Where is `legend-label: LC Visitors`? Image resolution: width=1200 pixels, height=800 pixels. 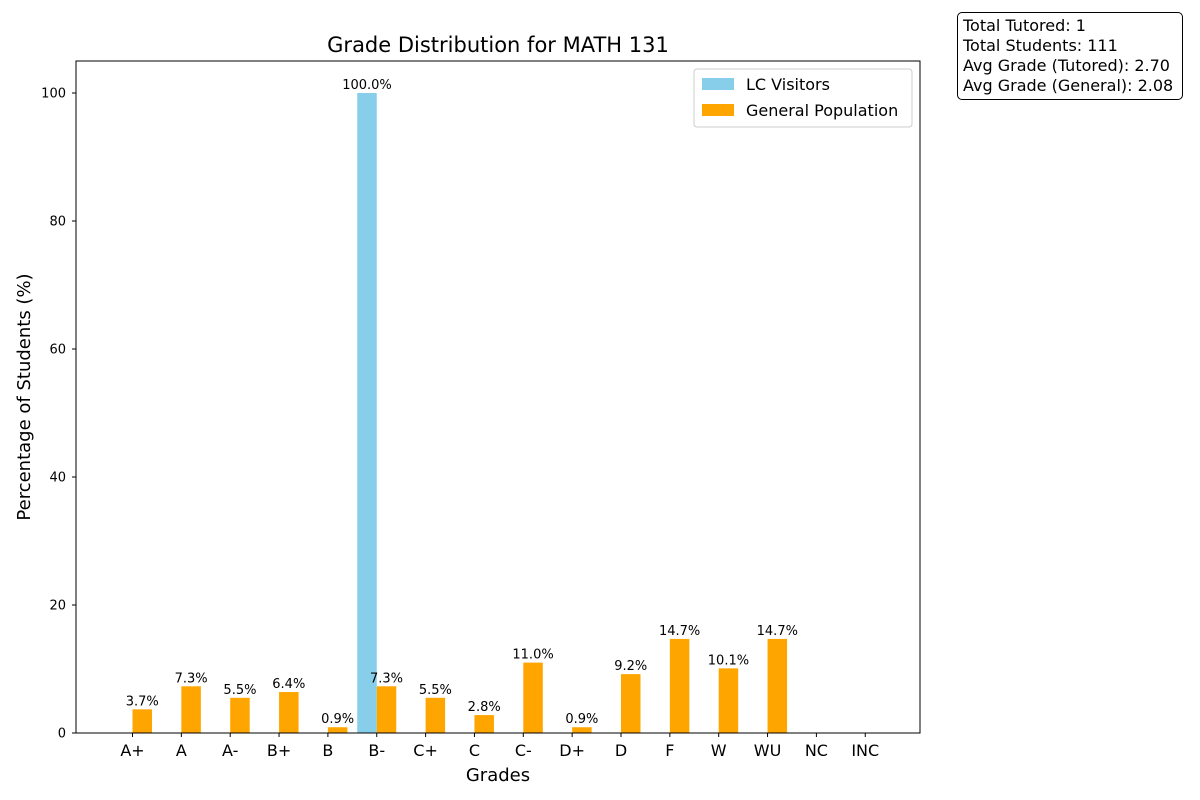 legend-label: LC Visitors is located at coordinates (788, 84).